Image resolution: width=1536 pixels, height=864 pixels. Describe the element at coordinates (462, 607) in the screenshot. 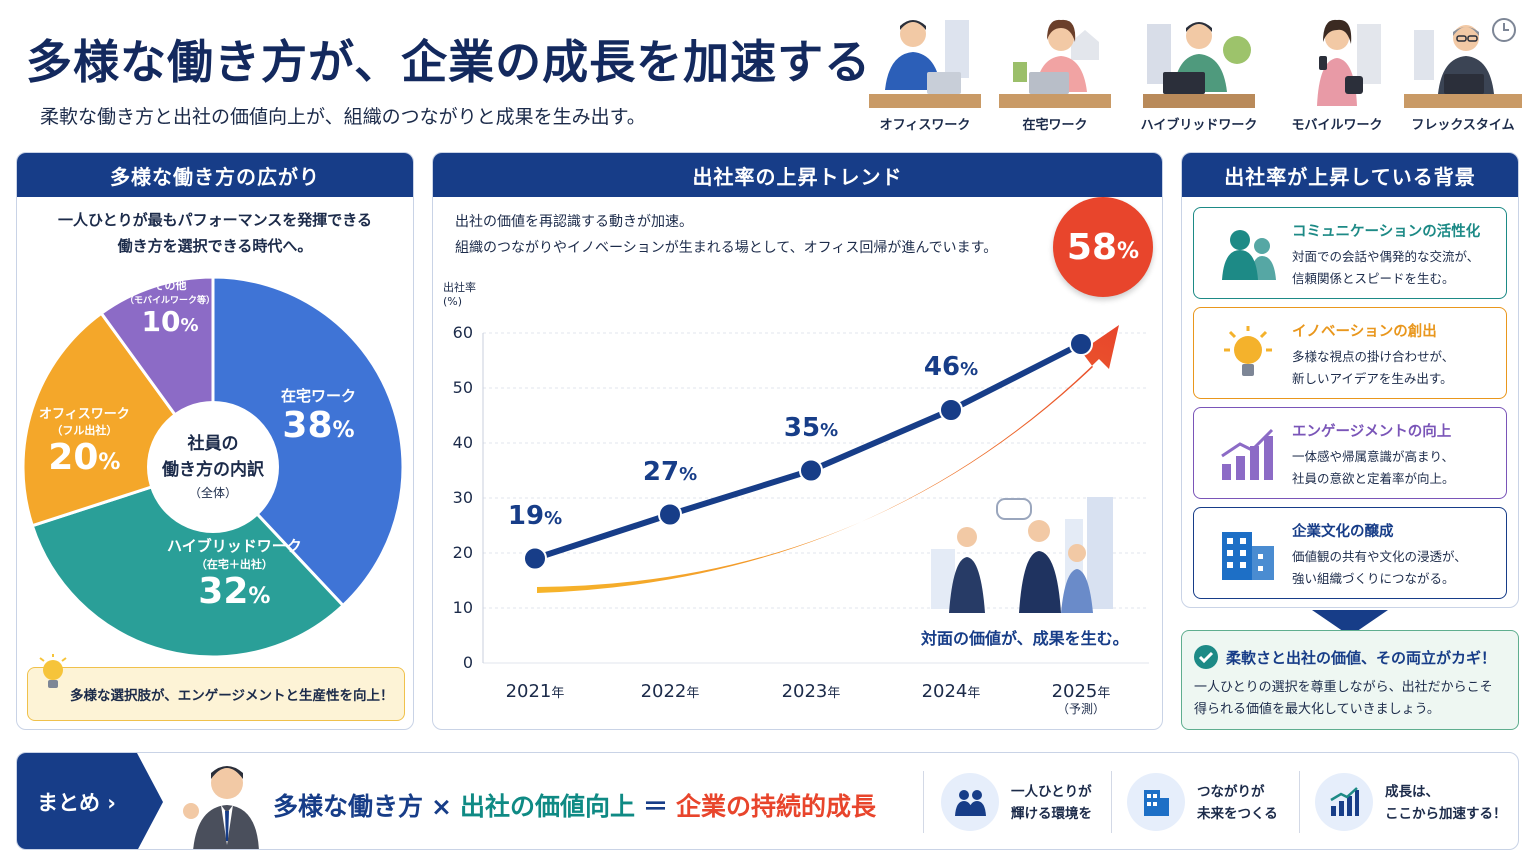

I see `y-tick-label: 10` at that location.